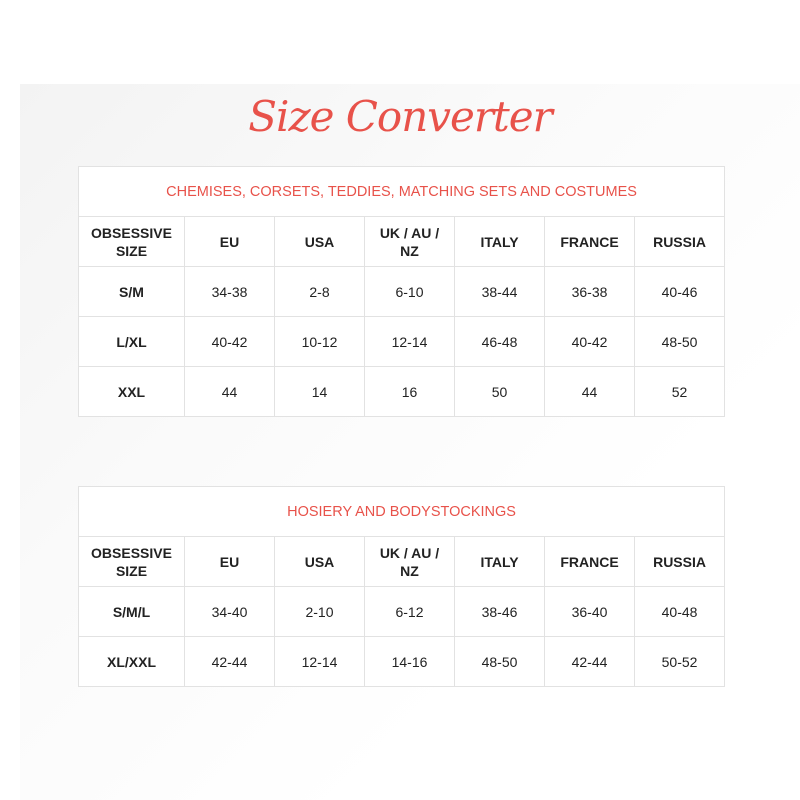 The height and width of the screenshot is (800, 800). What do you see at coordinates (409, 391) in the screenshot?
I see `size-value-cell: 16` at bounding box center [409, 391].